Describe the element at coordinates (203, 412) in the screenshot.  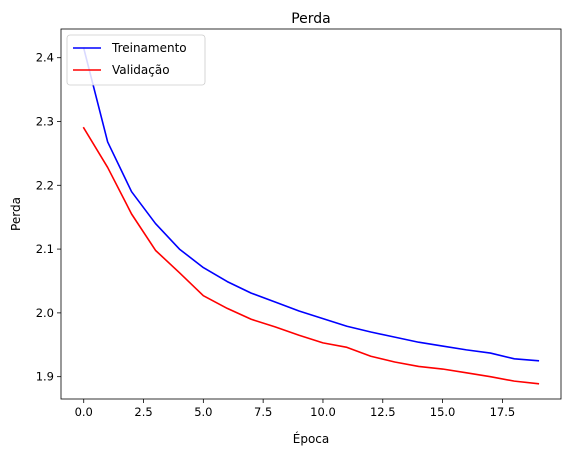
I see `x-tick-label: 5.0` at that location.